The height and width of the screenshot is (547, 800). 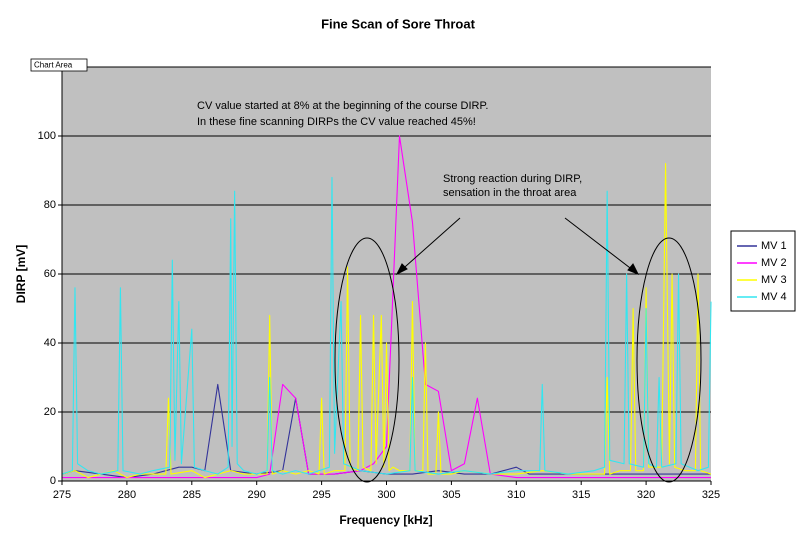 I want to click on legend: MV 1 MV 2 MV 3 MV 4, so click(x=762, y=271).